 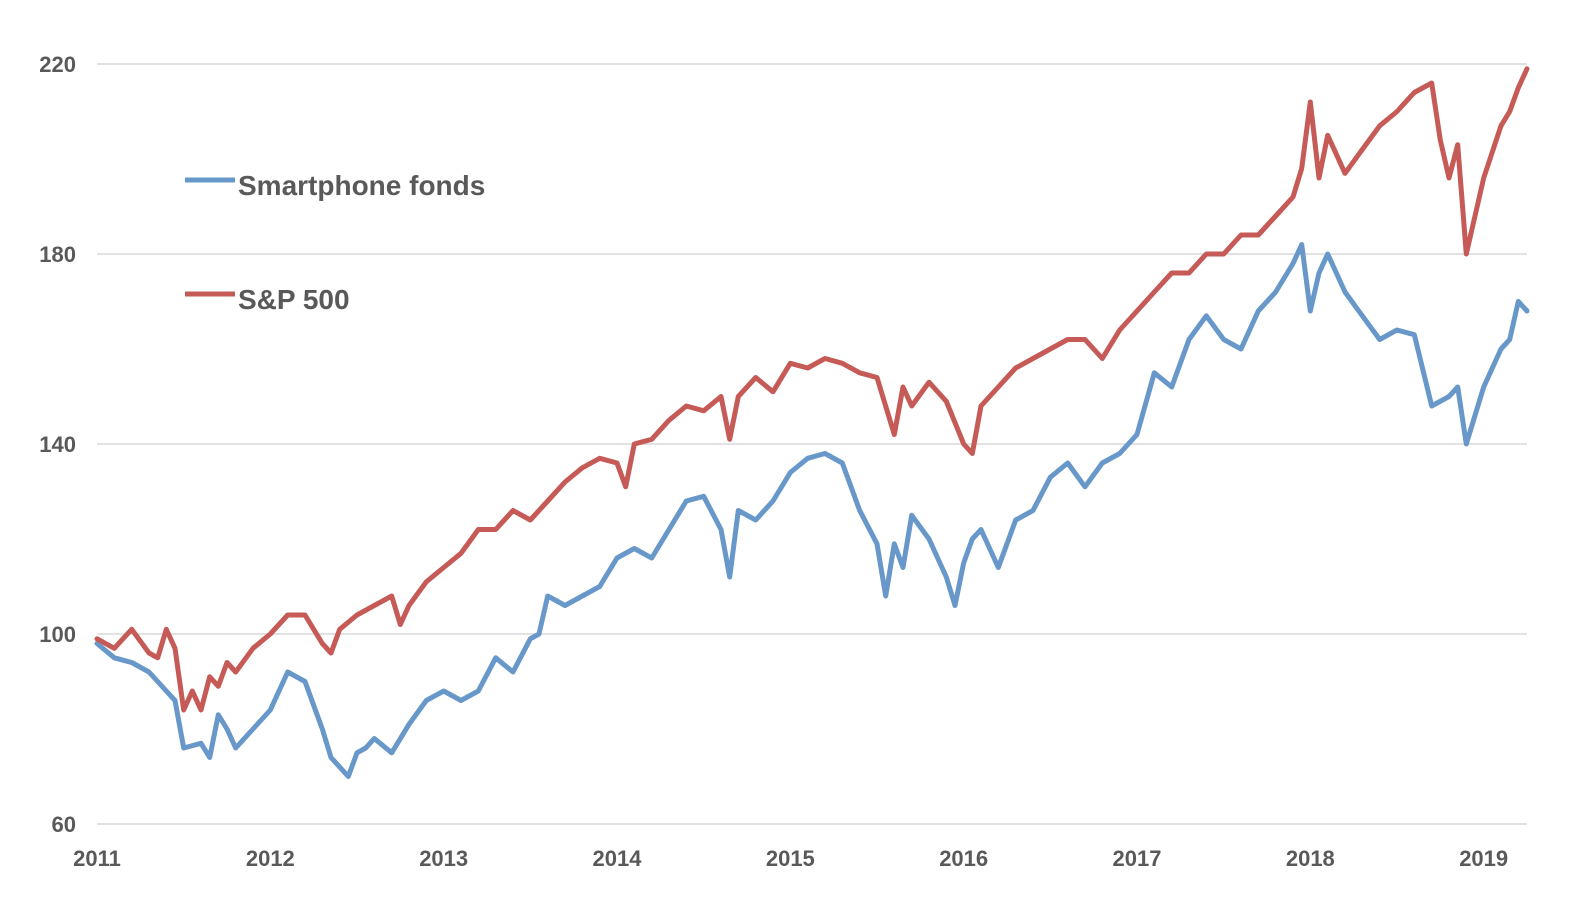 What do you see at coordinates (335, 242) in the screenshot?
I see `legend: Smartphone fonds S&P 500` at bounding box center [335, 242].